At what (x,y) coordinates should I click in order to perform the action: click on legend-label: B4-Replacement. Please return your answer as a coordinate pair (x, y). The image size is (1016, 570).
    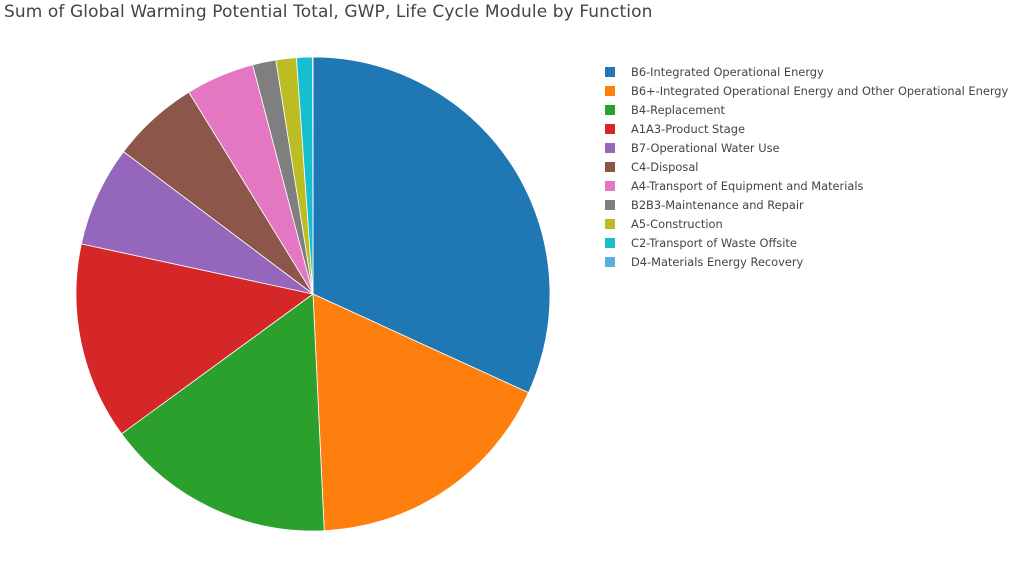
    Looking at the image, I should click on (678, 109).